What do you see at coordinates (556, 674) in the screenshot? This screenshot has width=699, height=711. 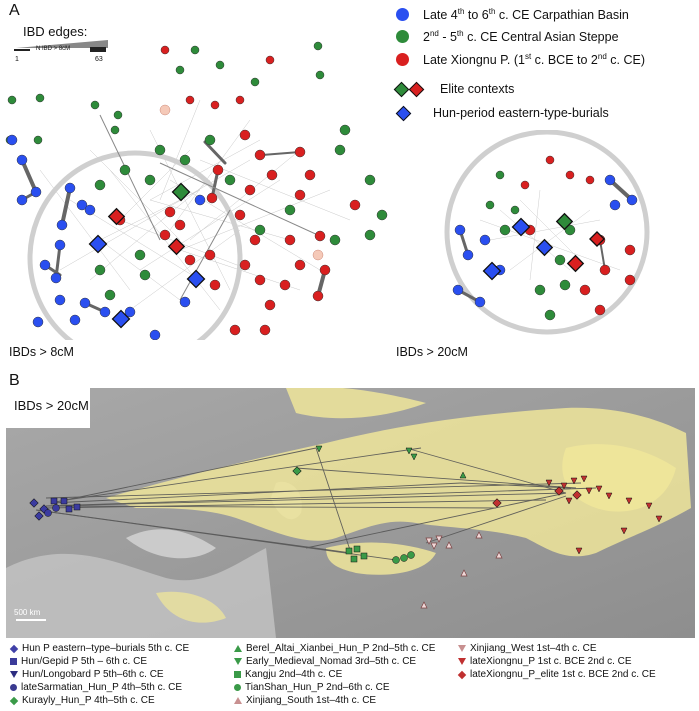 I see `map-legend-item: lateXiongnu_P_elite 1st c. BCE 2nd c. CE` at bounding box center [556, 674].